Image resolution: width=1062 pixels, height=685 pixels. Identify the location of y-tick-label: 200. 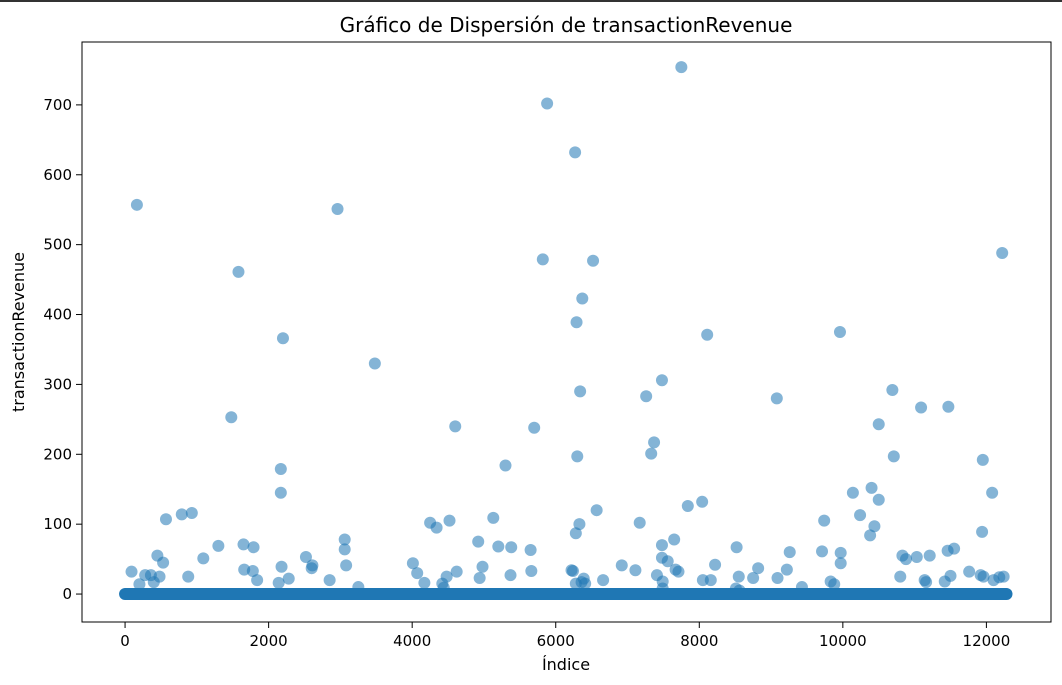
(57, 454).